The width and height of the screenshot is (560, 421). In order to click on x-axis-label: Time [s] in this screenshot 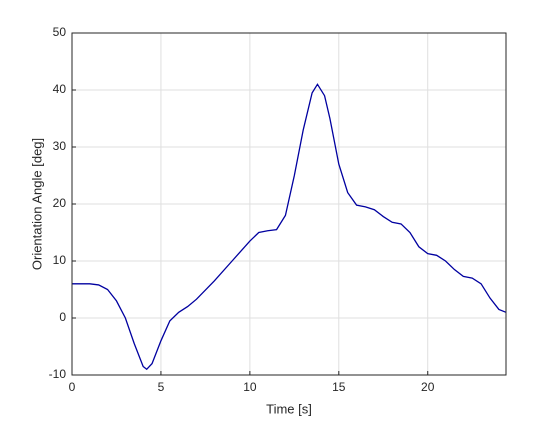, I will do `click(289, 408)`.